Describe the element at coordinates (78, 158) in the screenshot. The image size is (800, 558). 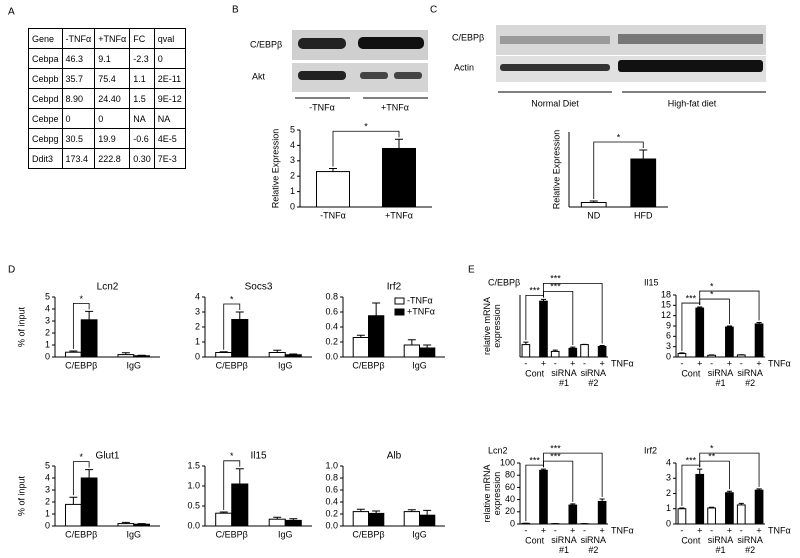
I see `table-cell: 173.4` at that location.